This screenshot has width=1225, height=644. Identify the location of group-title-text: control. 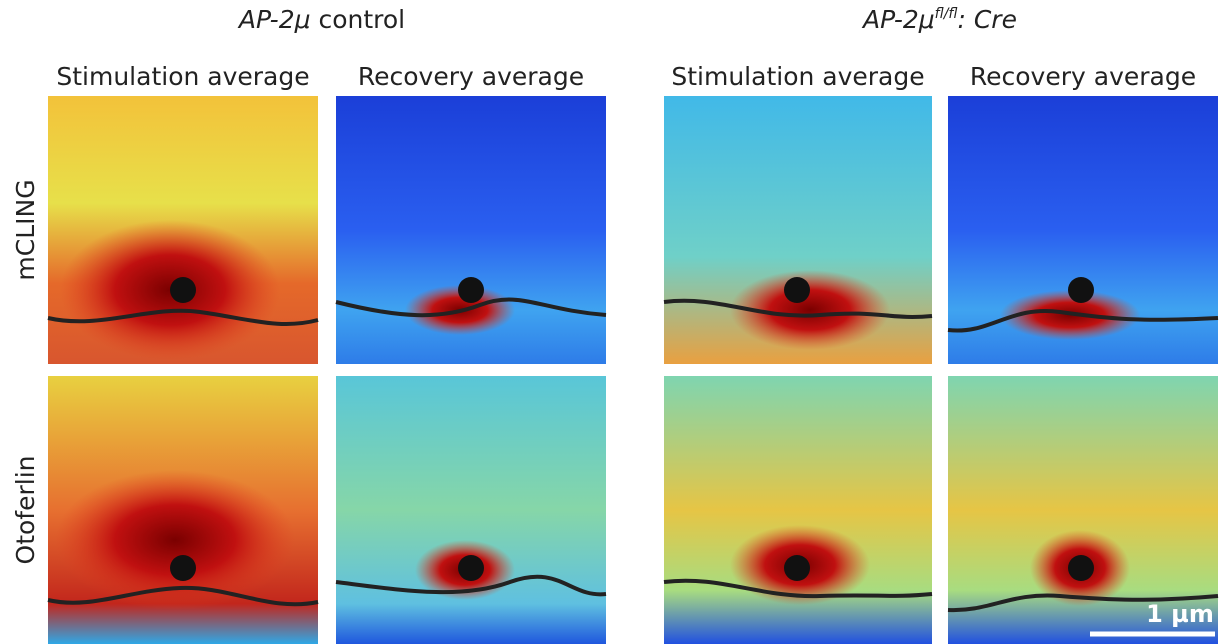
(358, 19).